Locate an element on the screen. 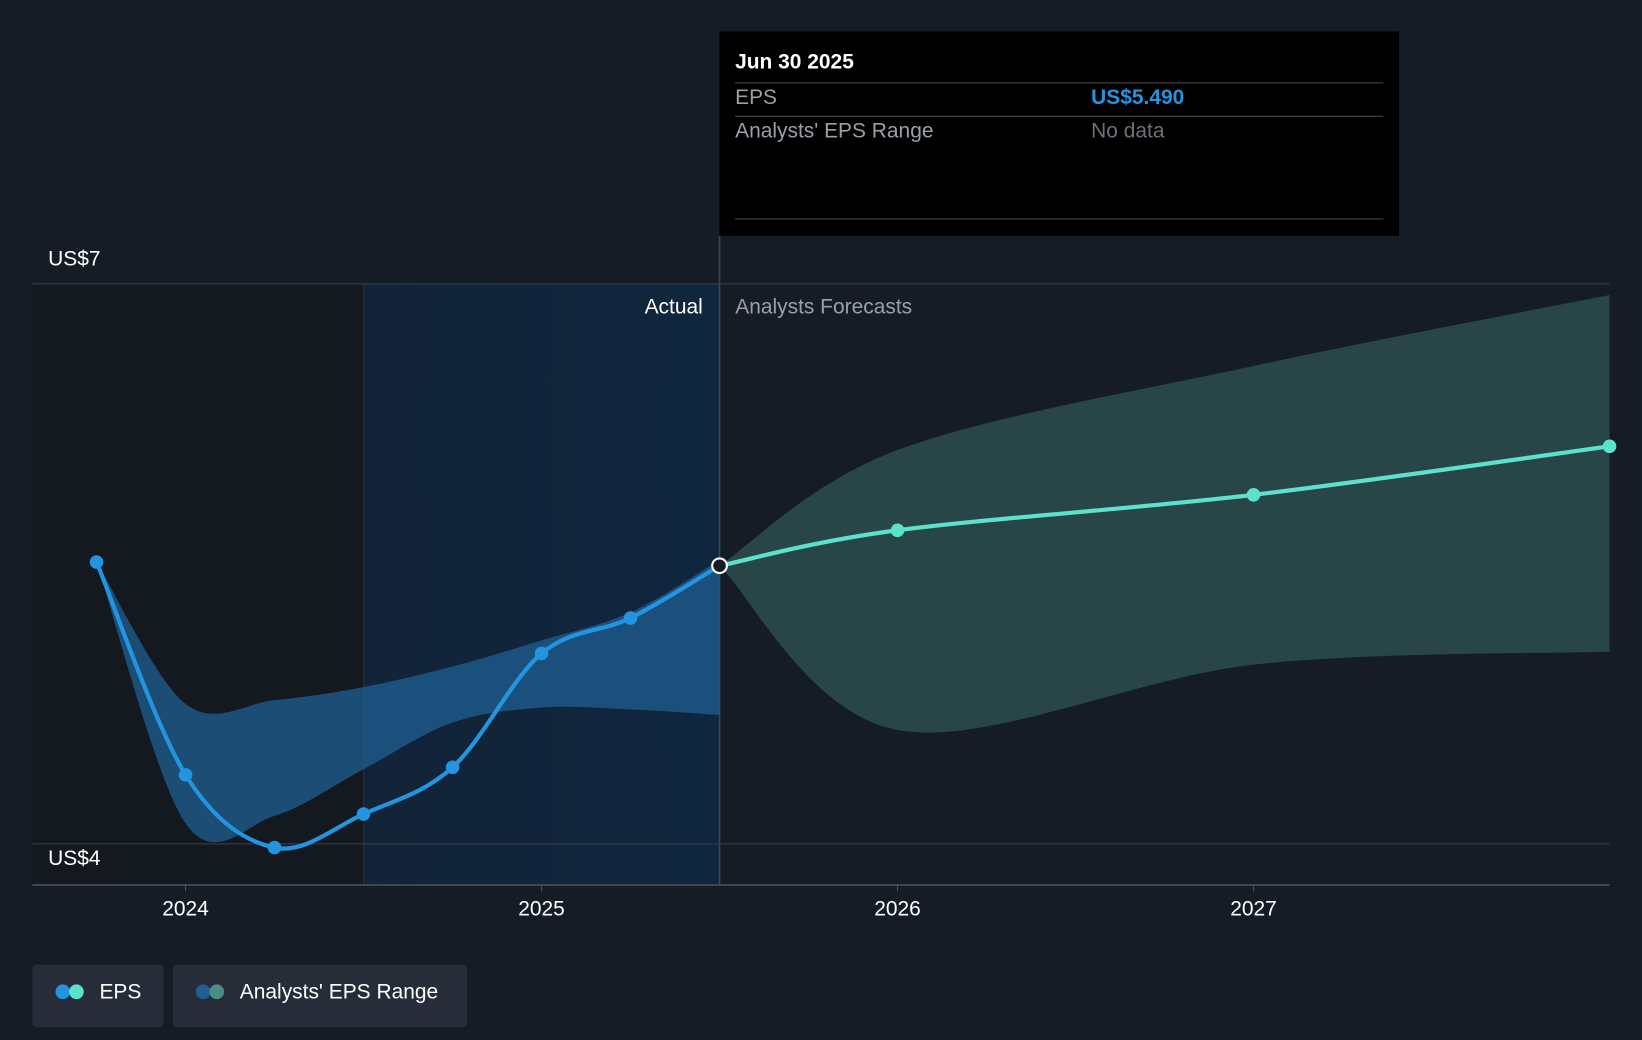 Image resolution: width=1642 pixels, height=1040 pixels. actual-label: Actual is located at coordinates (674, 306).